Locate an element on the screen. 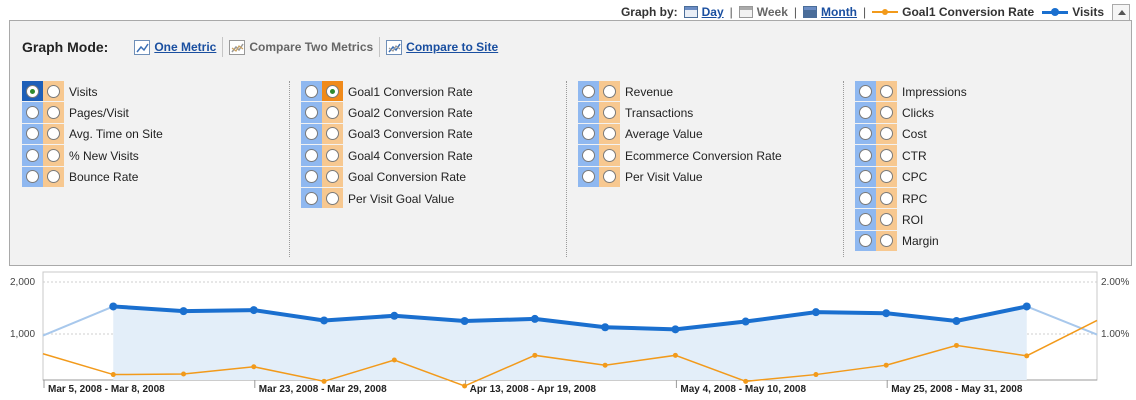 The height and width of the screenshot is (400, 1136). x-axis-date-label: May 4, 2008 - May 10, 2008 is located at coordinates (743, 389).